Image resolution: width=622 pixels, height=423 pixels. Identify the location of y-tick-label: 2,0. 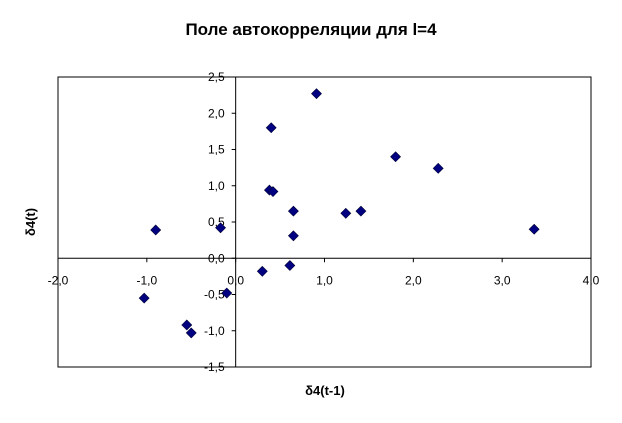
(216, 113).